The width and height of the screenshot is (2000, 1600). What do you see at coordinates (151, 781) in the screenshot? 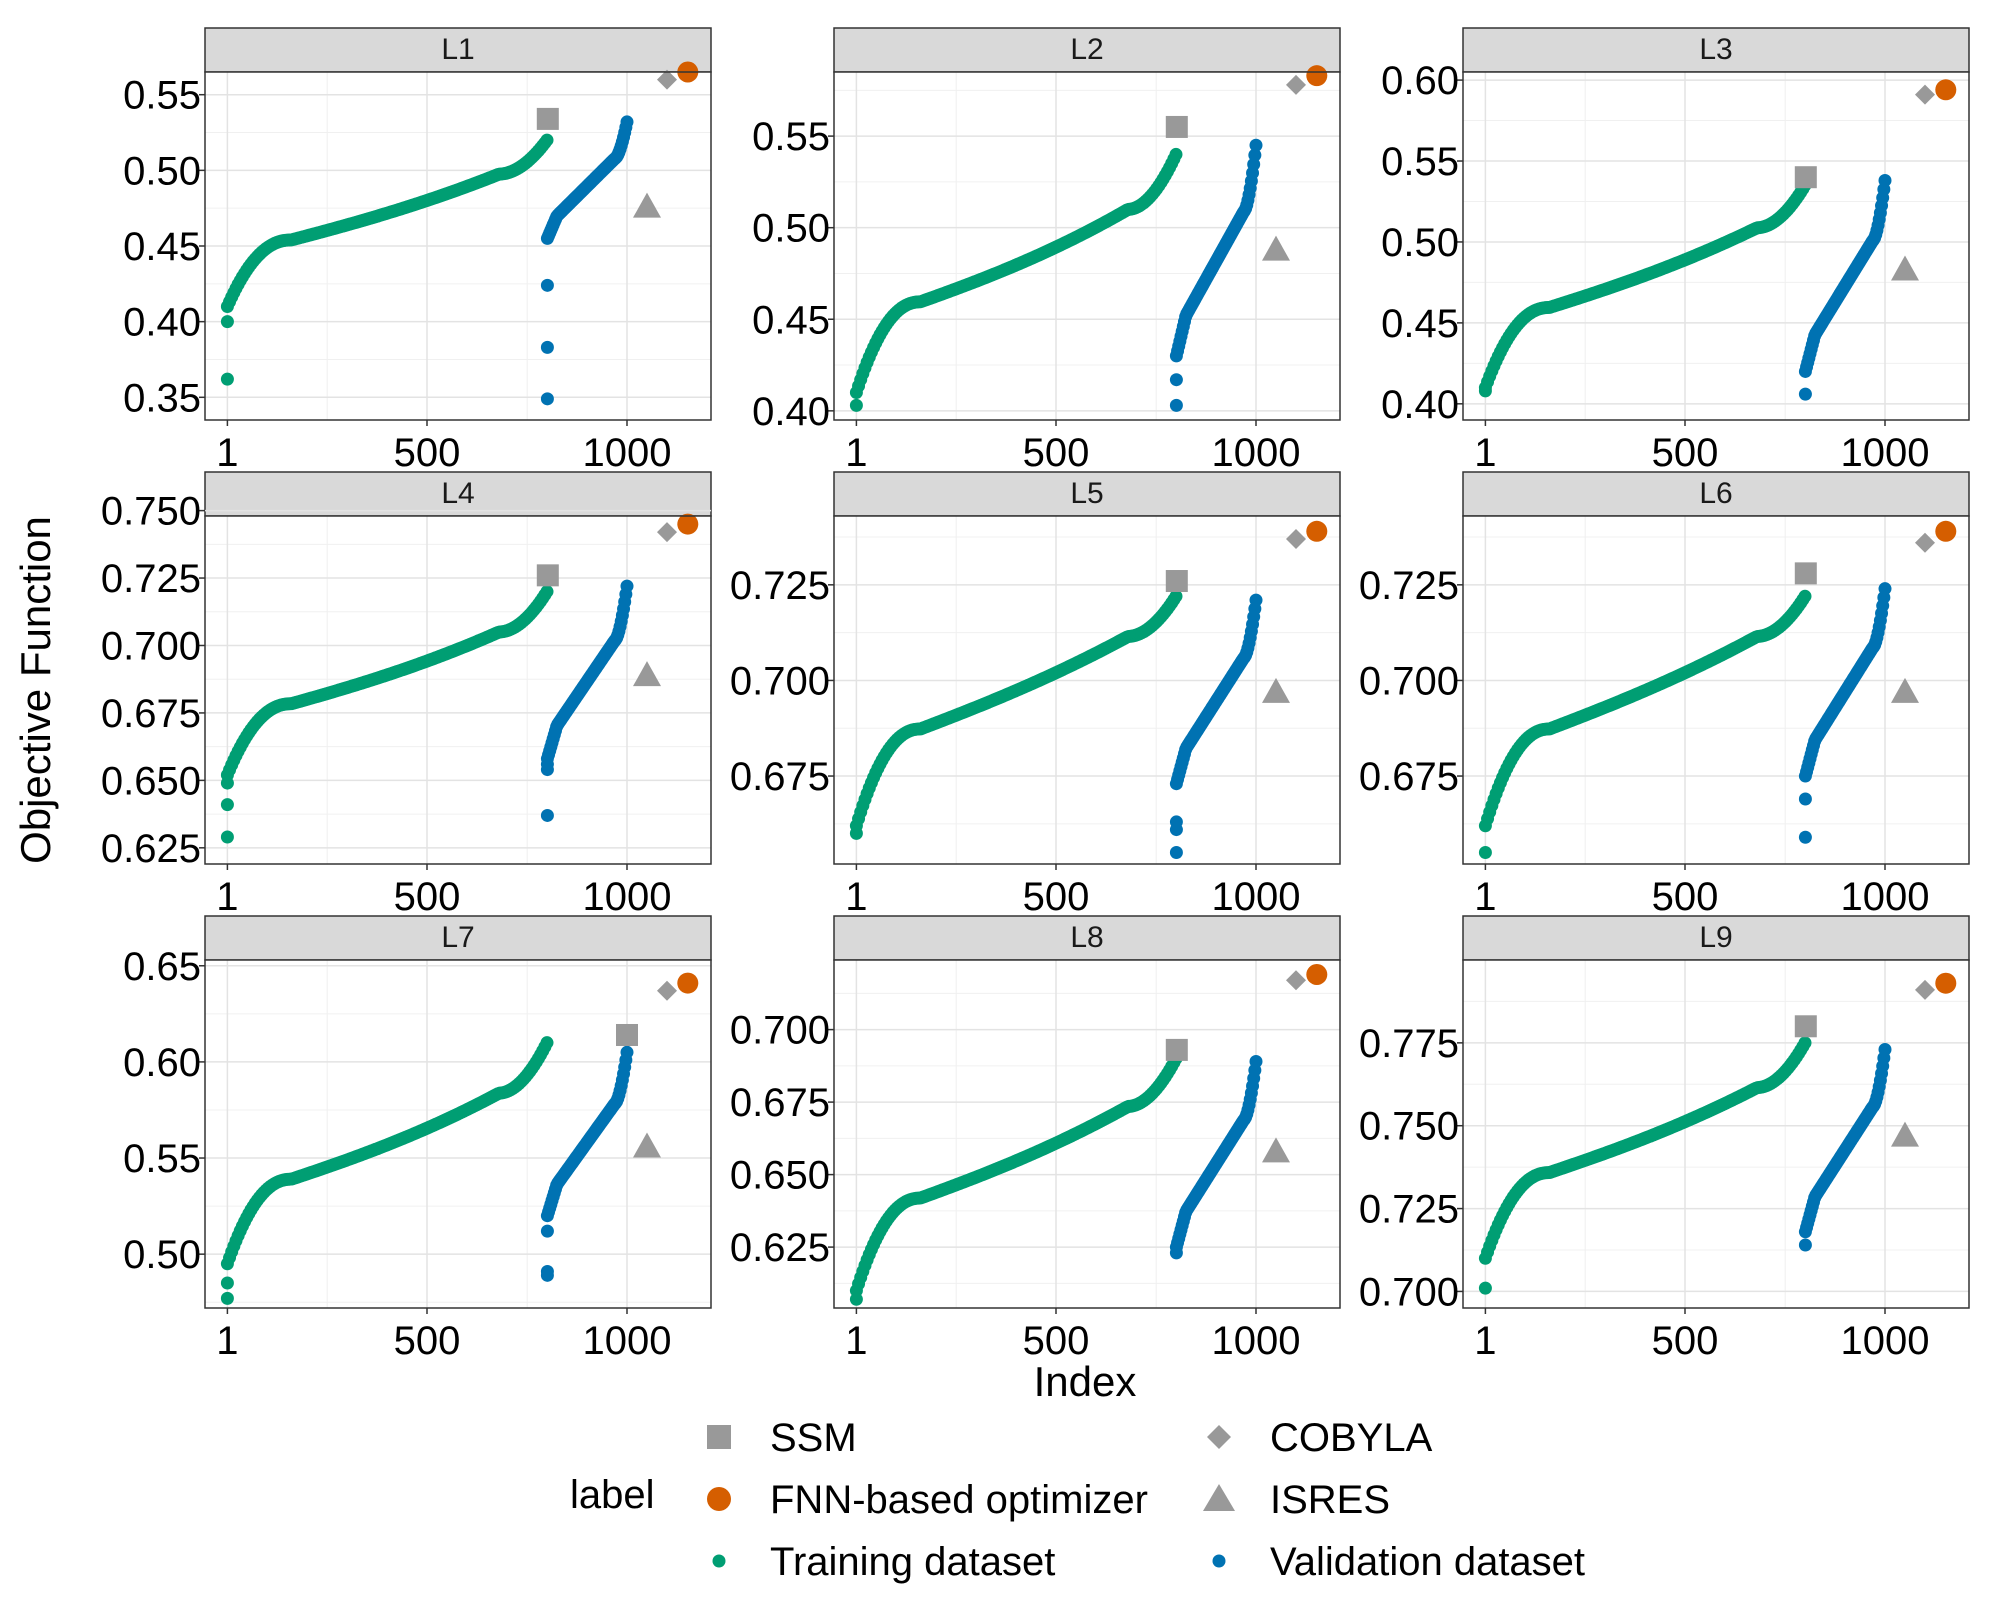
I see `y-tick-label: 0.650` at bounding box center [151, 781].